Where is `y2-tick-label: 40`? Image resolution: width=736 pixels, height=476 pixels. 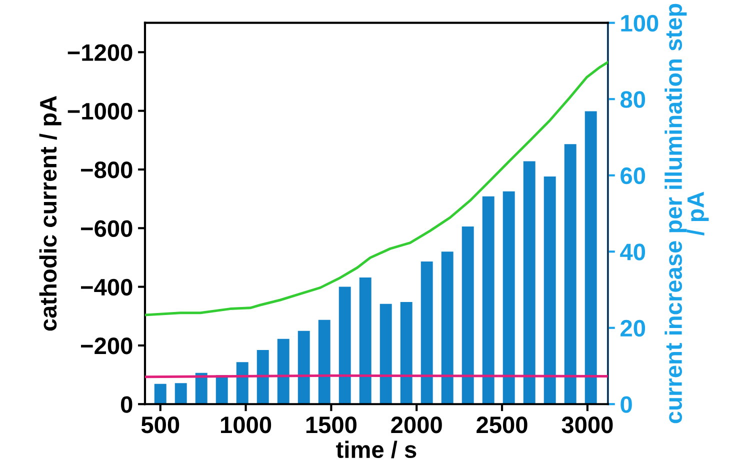
y2-tick-label: 40 is located at coordinates (633, 252).